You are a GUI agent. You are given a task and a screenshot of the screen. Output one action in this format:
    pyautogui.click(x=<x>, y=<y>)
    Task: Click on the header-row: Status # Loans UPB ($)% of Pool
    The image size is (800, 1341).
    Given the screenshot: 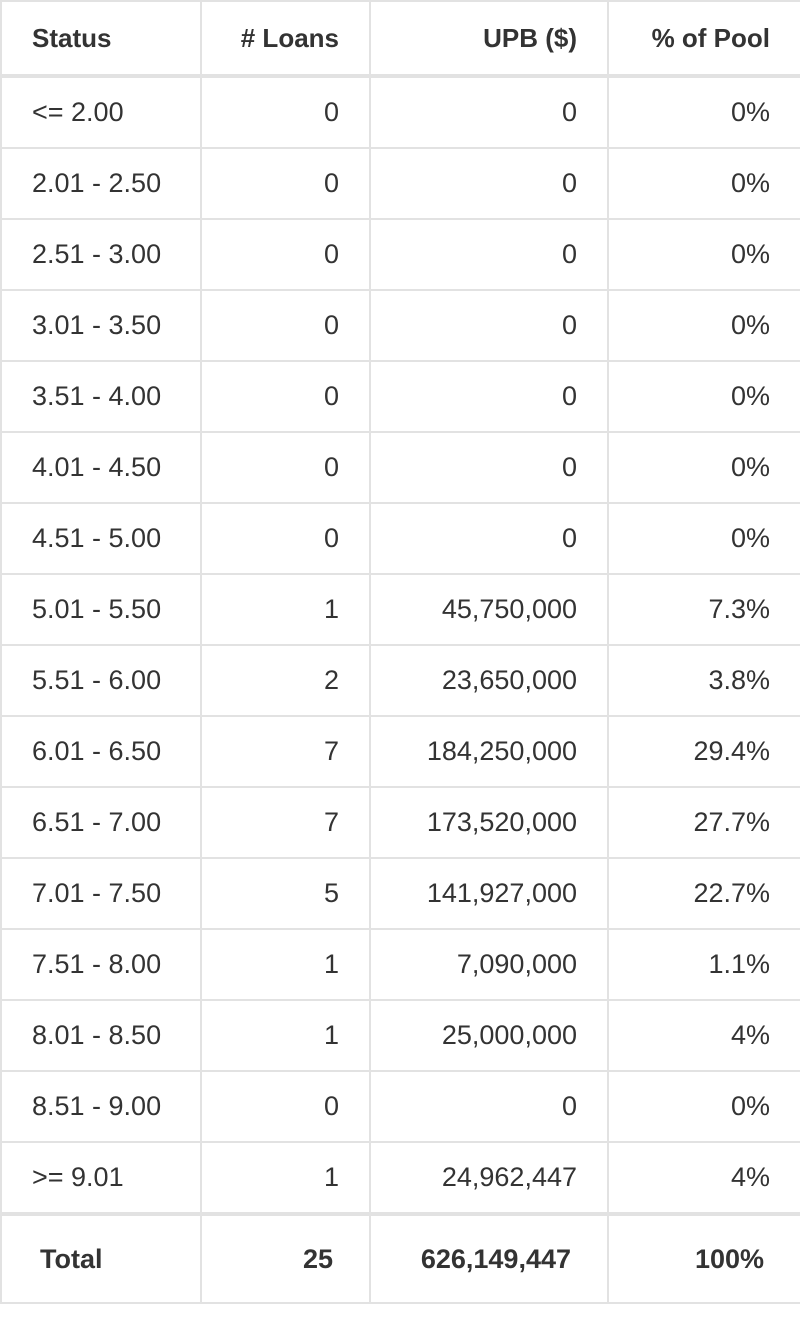 What is the action you would take?
    pyautogui.click(x=400, y=39)
    